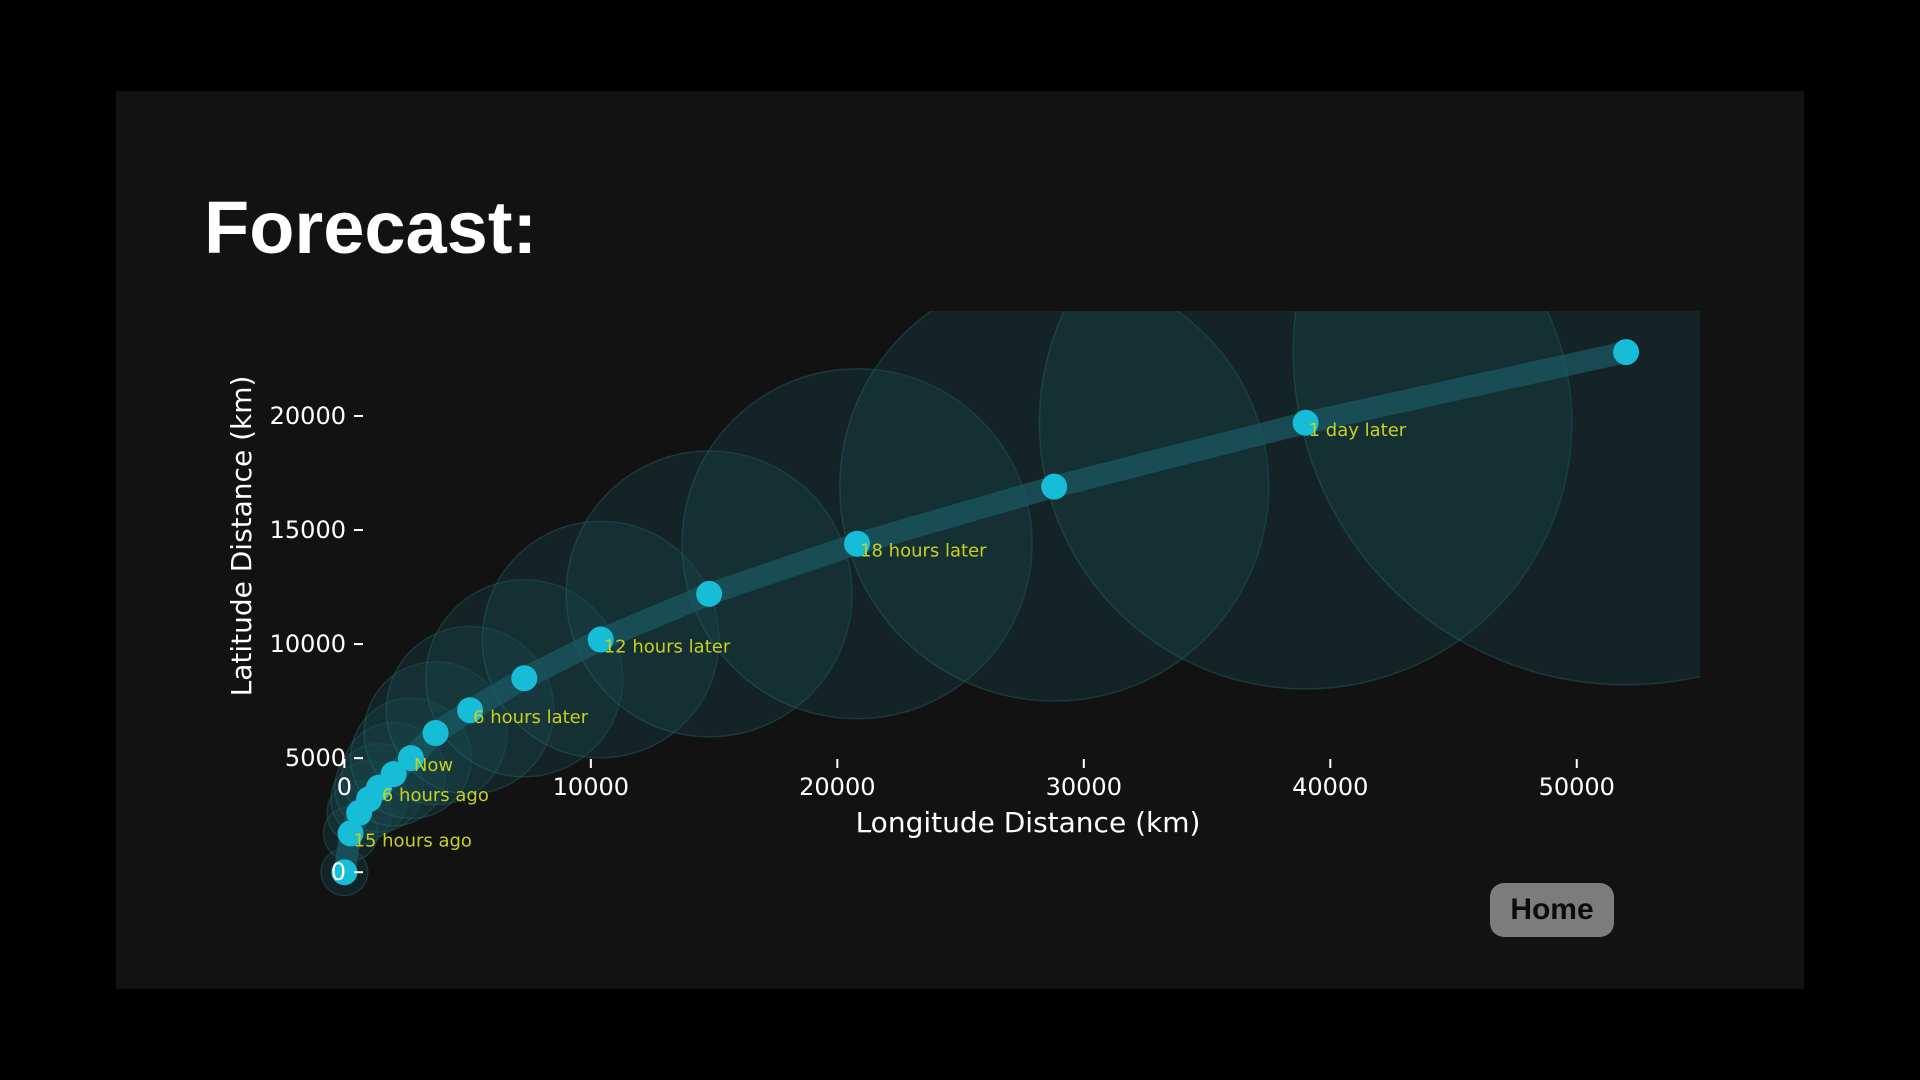 The image size is (1920, 1080). I want to click on y-tick-label-3: 15000, so click(308, 530).